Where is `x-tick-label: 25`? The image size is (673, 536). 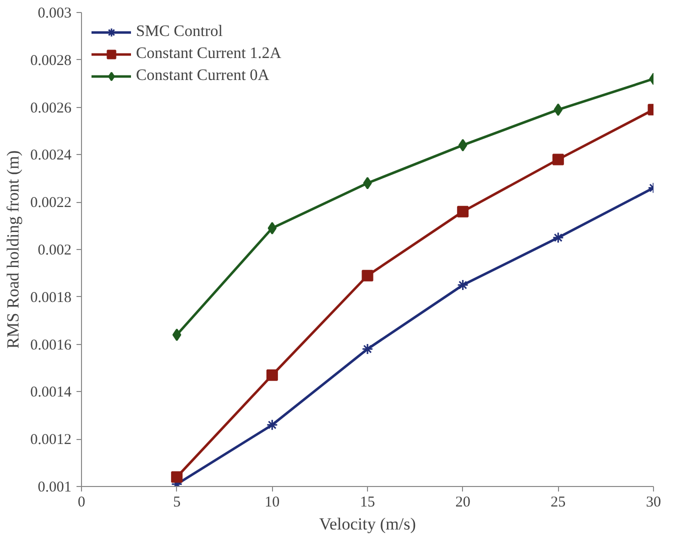
x-tick-label: 25 is located at coordinates (558, 502).